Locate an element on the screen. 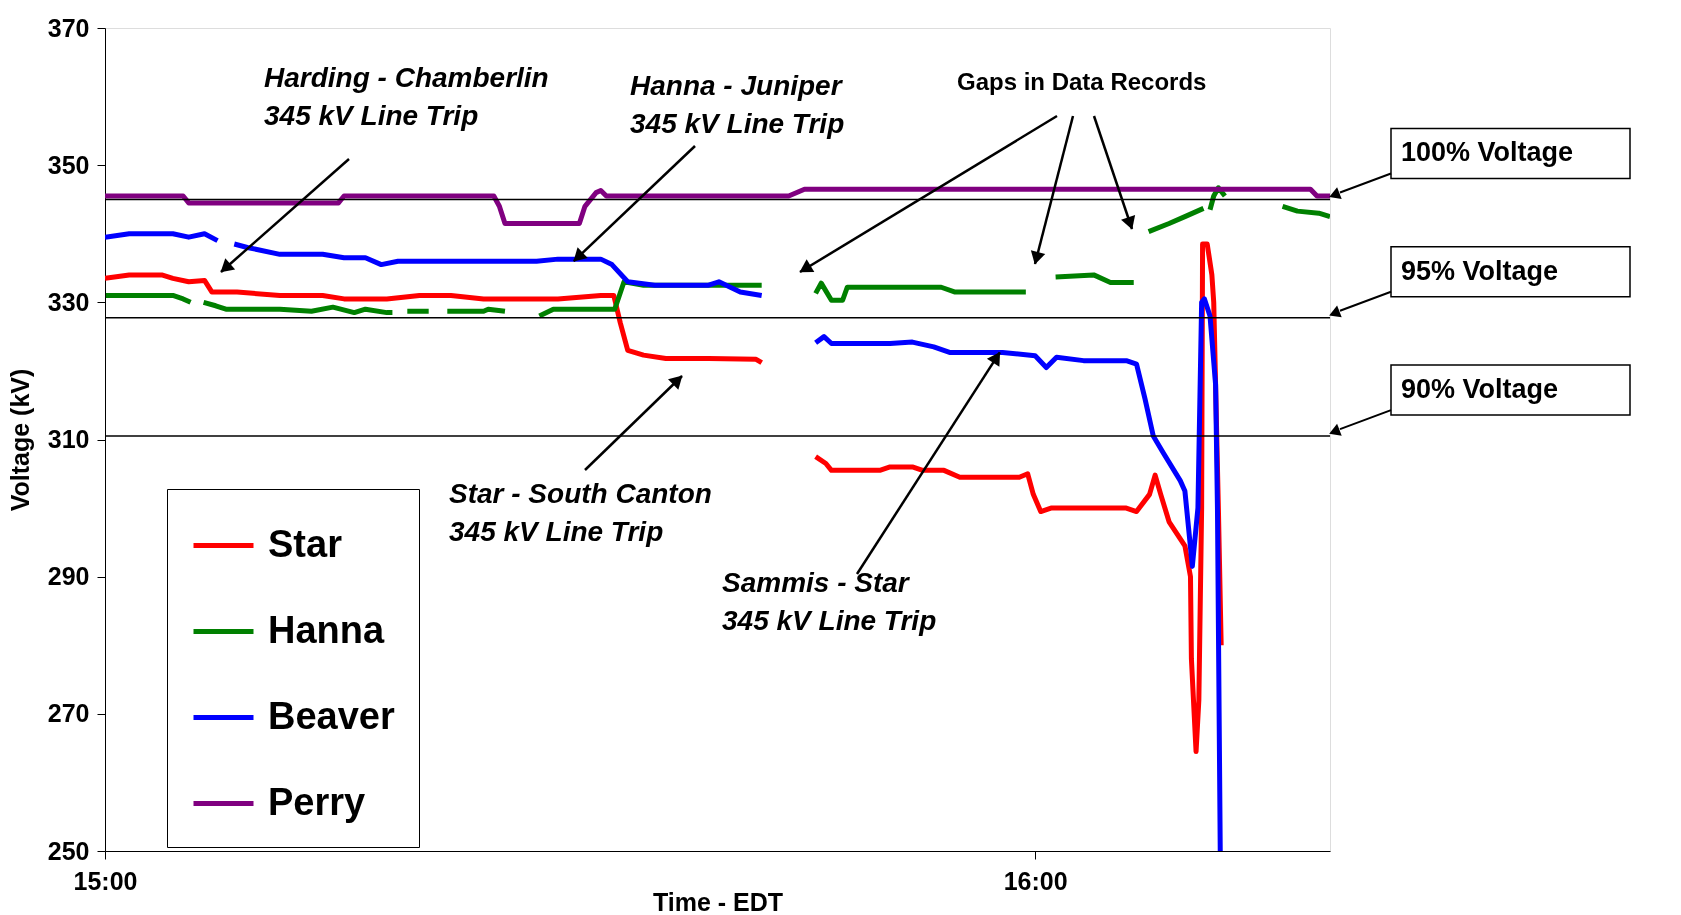  x-tick-label: 15:00 is located at coordinates (105, 880).